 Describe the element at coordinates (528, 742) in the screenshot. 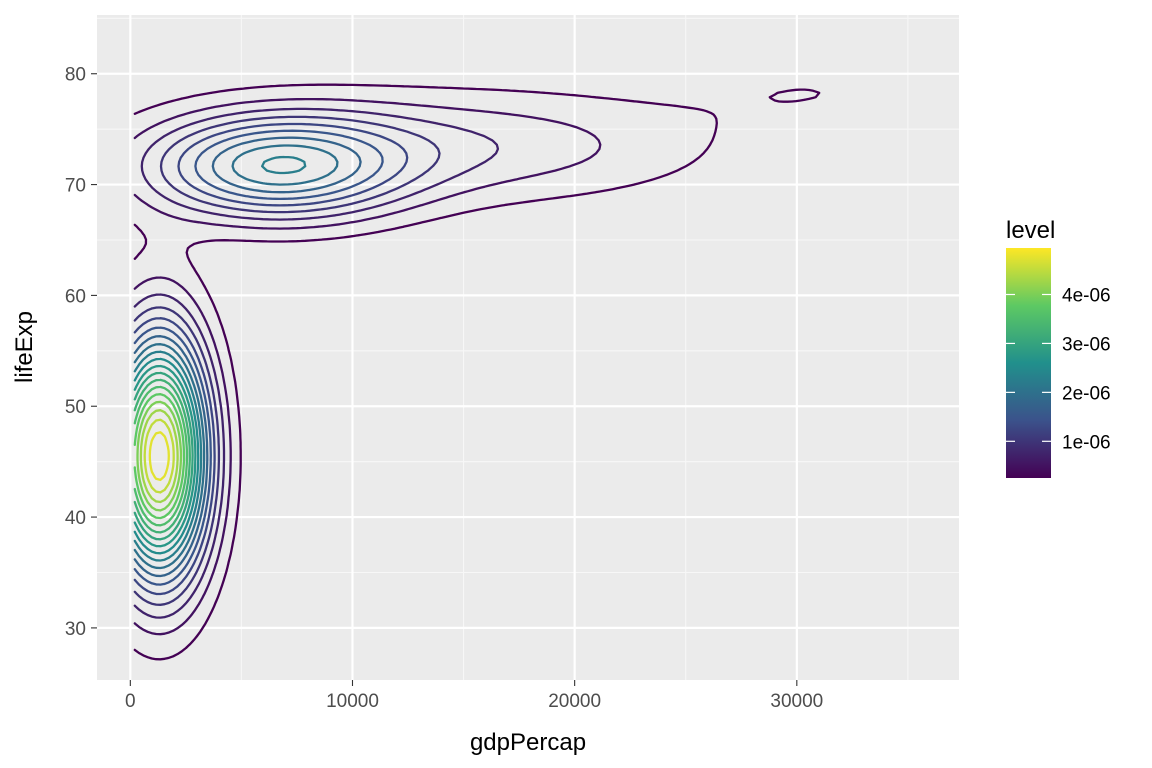

I see `x-axis-title: gdpPercap` at that location.